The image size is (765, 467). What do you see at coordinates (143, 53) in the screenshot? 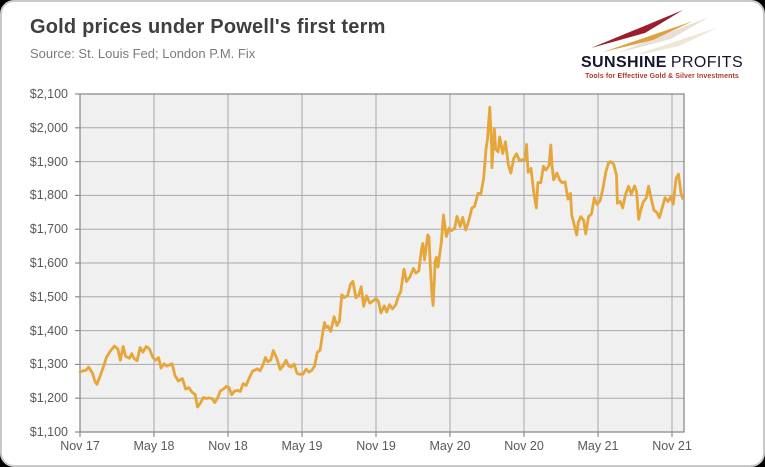
I see `source-text: Source: St. Louis Fed; London P.M. Fix` at bounding box center [143, 53].